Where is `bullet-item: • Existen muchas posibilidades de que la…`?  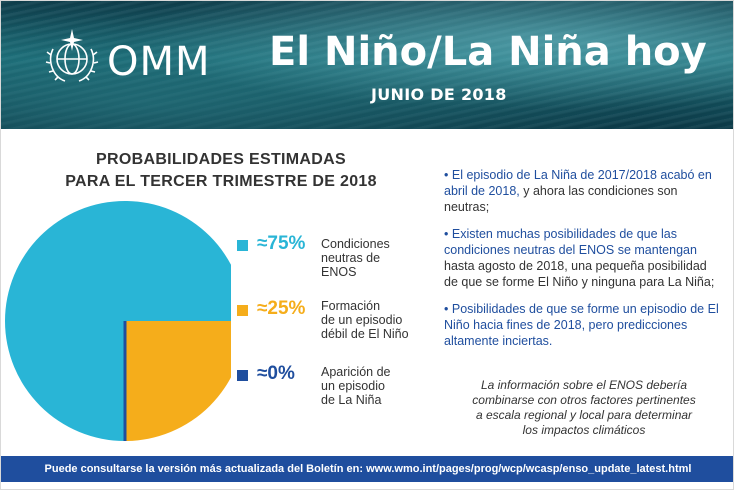
bullet-item: • Existen muchas posibilidades de que la… is located at coordinates (584, 258).